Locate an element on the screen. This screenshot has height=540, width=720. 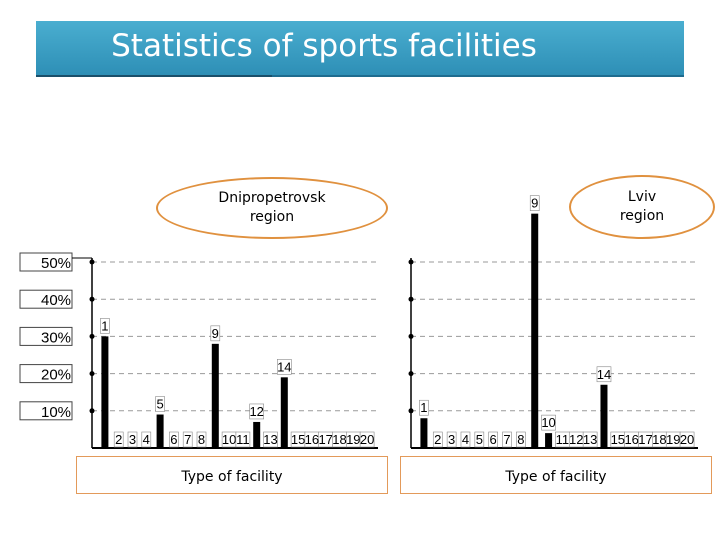
right-cat-label-17: 17 is located at coordinates (645, 439).